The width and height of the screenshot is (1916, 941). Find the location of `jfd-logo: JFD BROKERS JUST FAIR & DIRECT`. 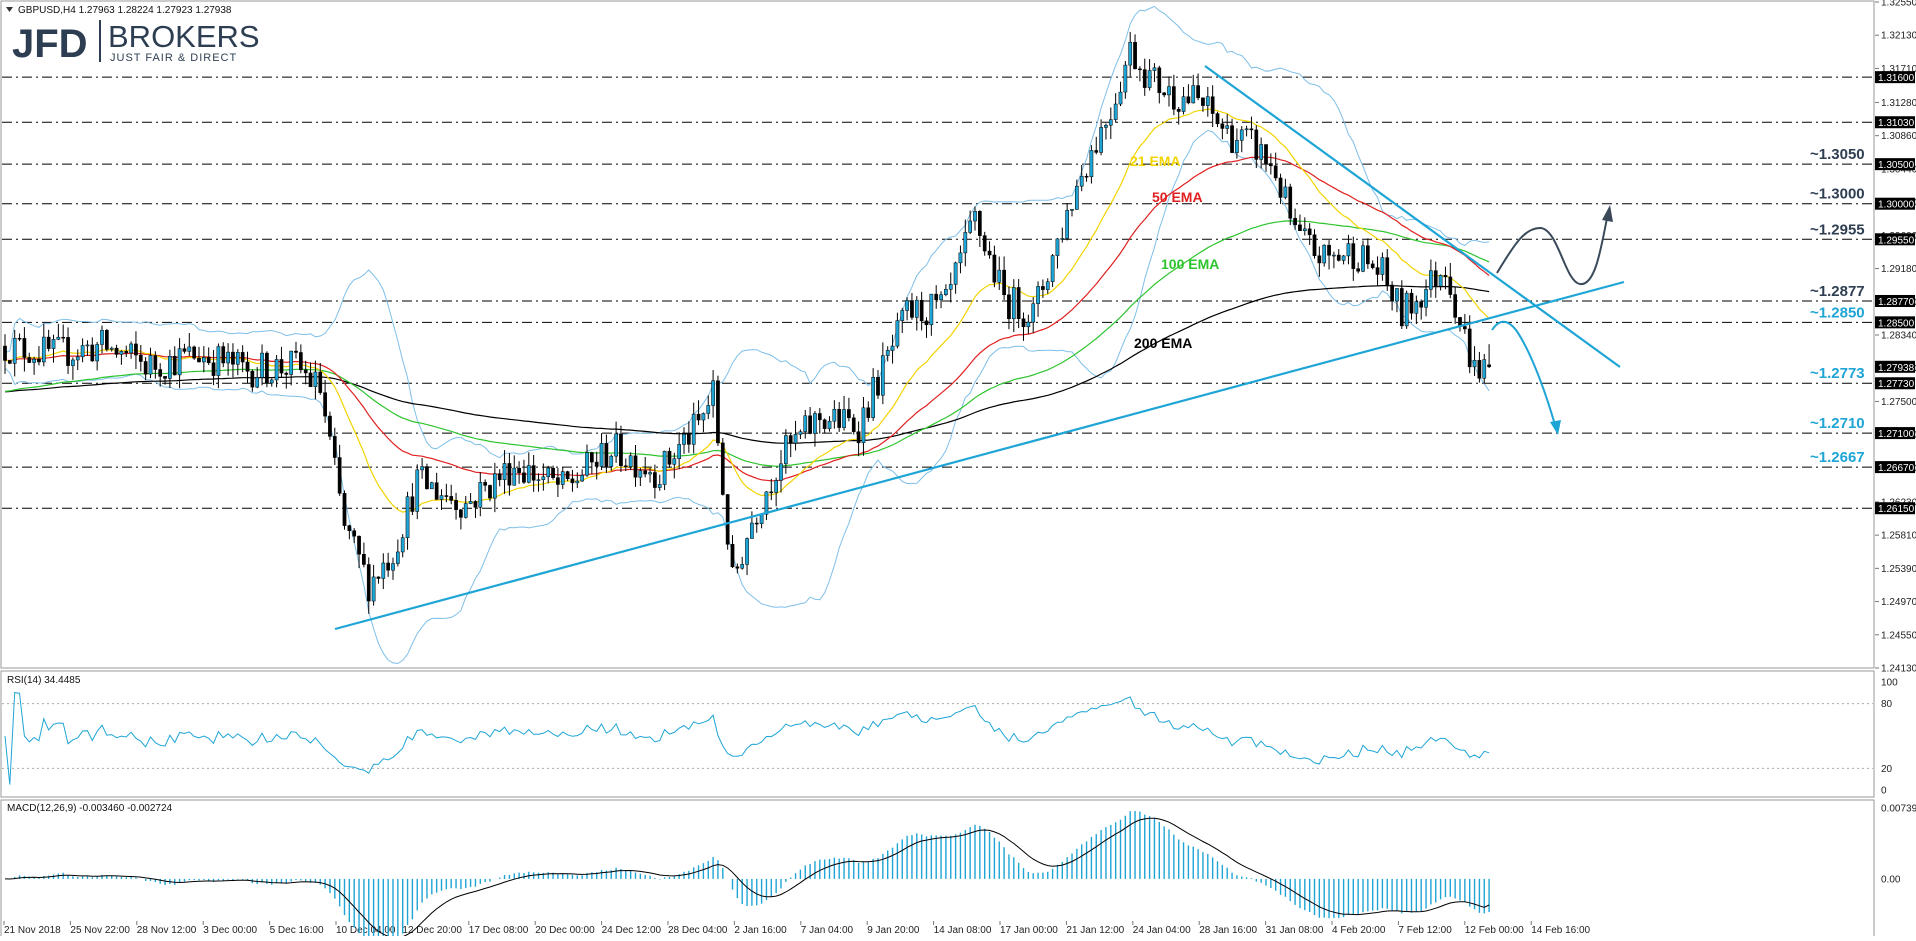

jfd-logo: JFD BROKERS JUST FAIR & DIRECT is located at coordinates (136, 42).